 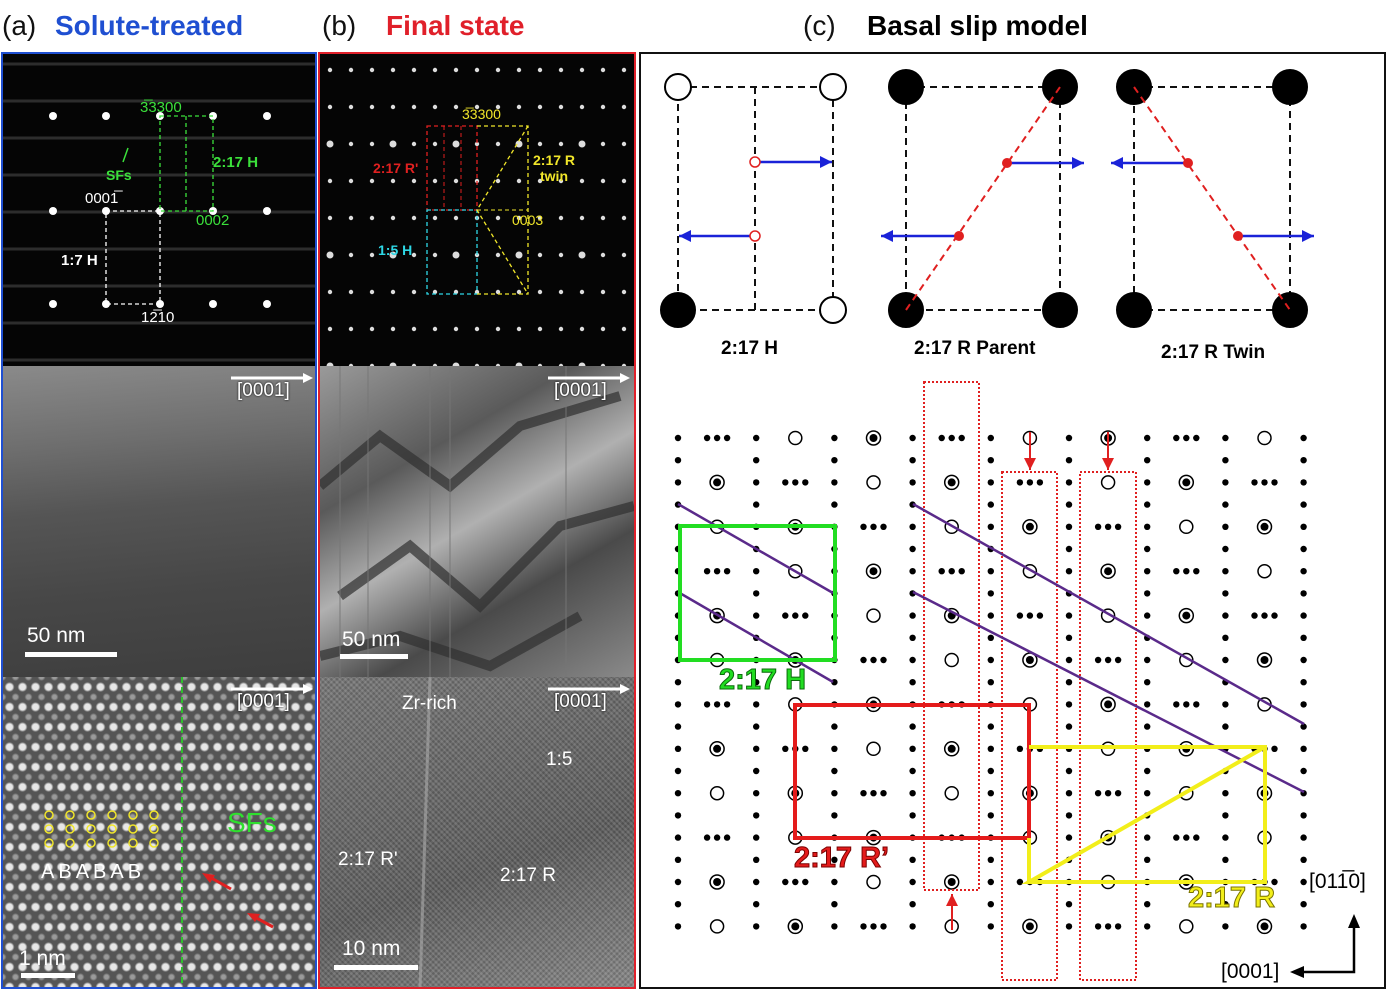 What do you see at coordinates (1030, 464) in the screenshot?
I see `arrow-head` at bounding box center [1030, 464].